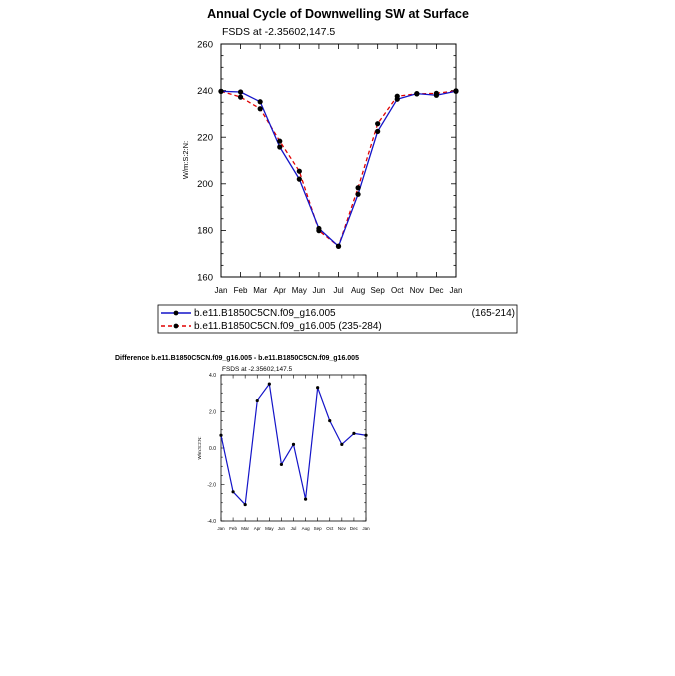 Image resolution: width=675 pixels, height=676 pixels. I want to click on legend-series-1-annotation: (165-214), so click(493, 313).